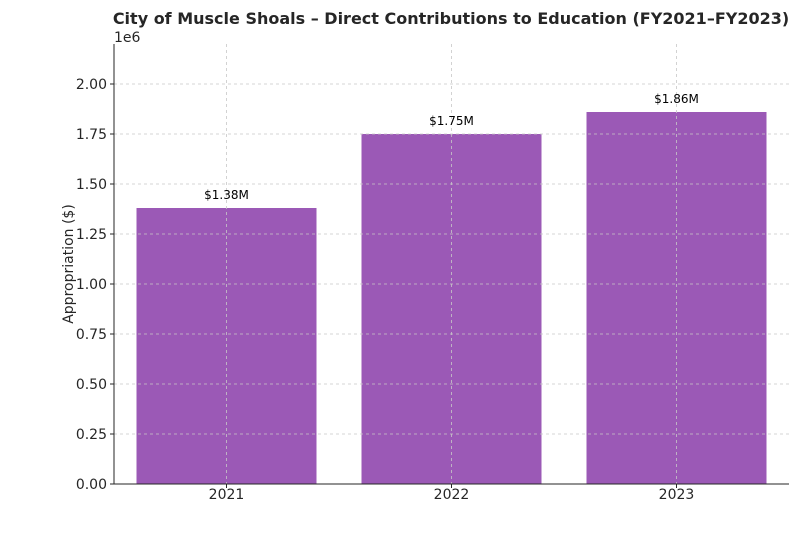 Image resolution: width=800 pixels, height=560 pixels. Describe the element at coordinates (226, 195) in the screenshot. I see `data-label-2021: $1.38M` at that location.